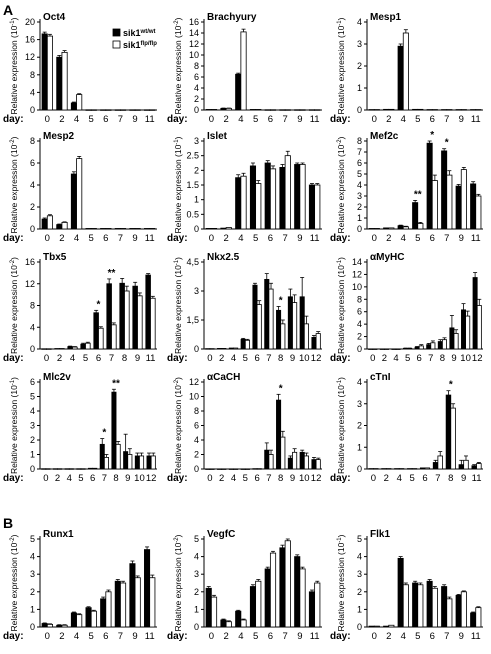 The width and height of the screenshot is (491, 654). Describe the element at coordinates (196, 141) in the screenshot. I see `y-tick-label: 3` at that location.